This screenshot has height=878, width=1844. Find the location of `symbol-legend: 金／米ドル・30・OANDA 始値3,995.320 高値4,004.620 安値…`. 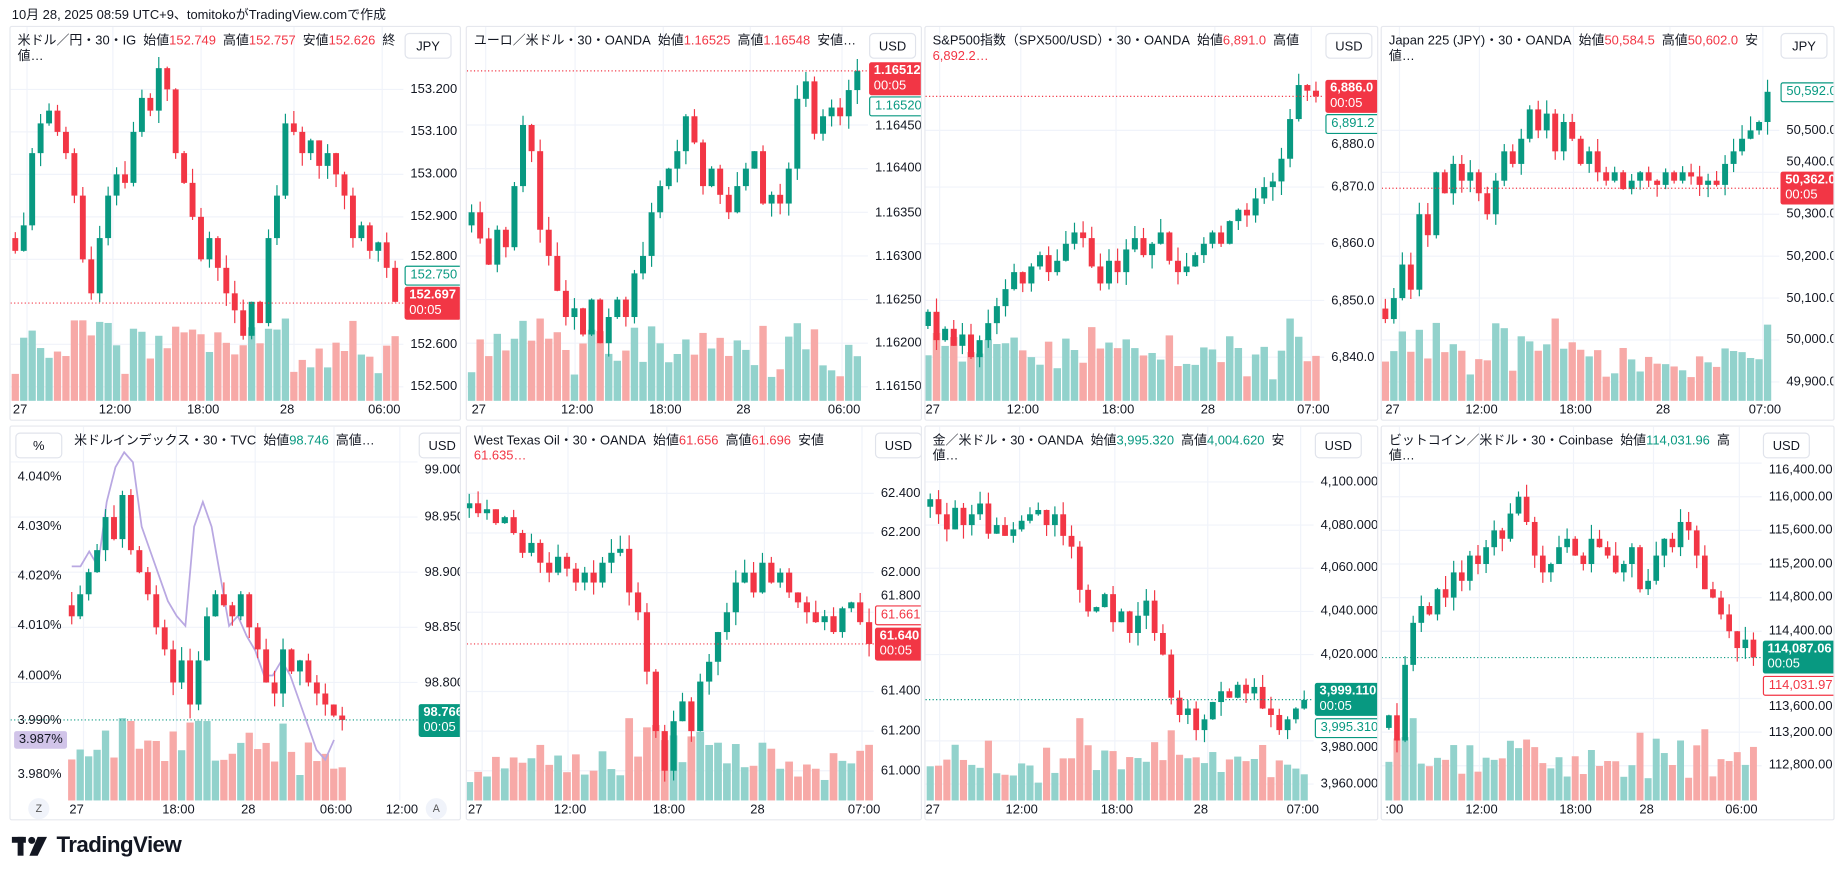

symbol-legend: 金／米ドル・30・OANDA 始値3,995.320 高値4,004.620 安値… is located at coordinates (1120, 449).